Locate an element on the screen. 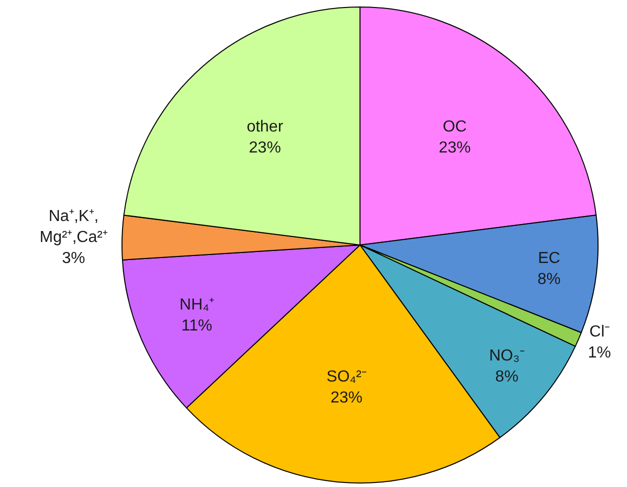 The height and width of the screenshot is (487, 627). data-label: 11% is located at coordinates (196, 326).